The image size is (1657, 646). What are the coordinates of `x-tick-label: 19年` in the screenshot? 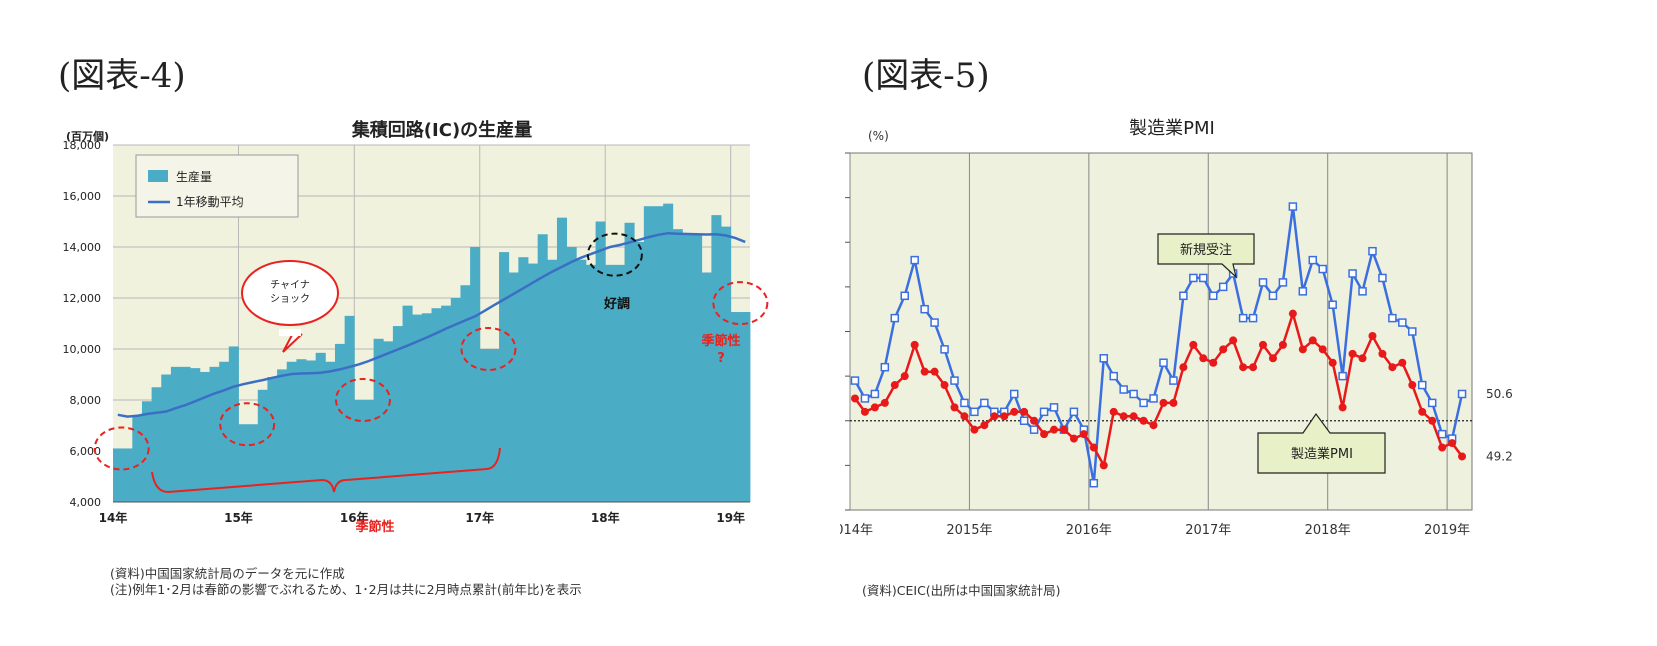 It's located at (730, 517).